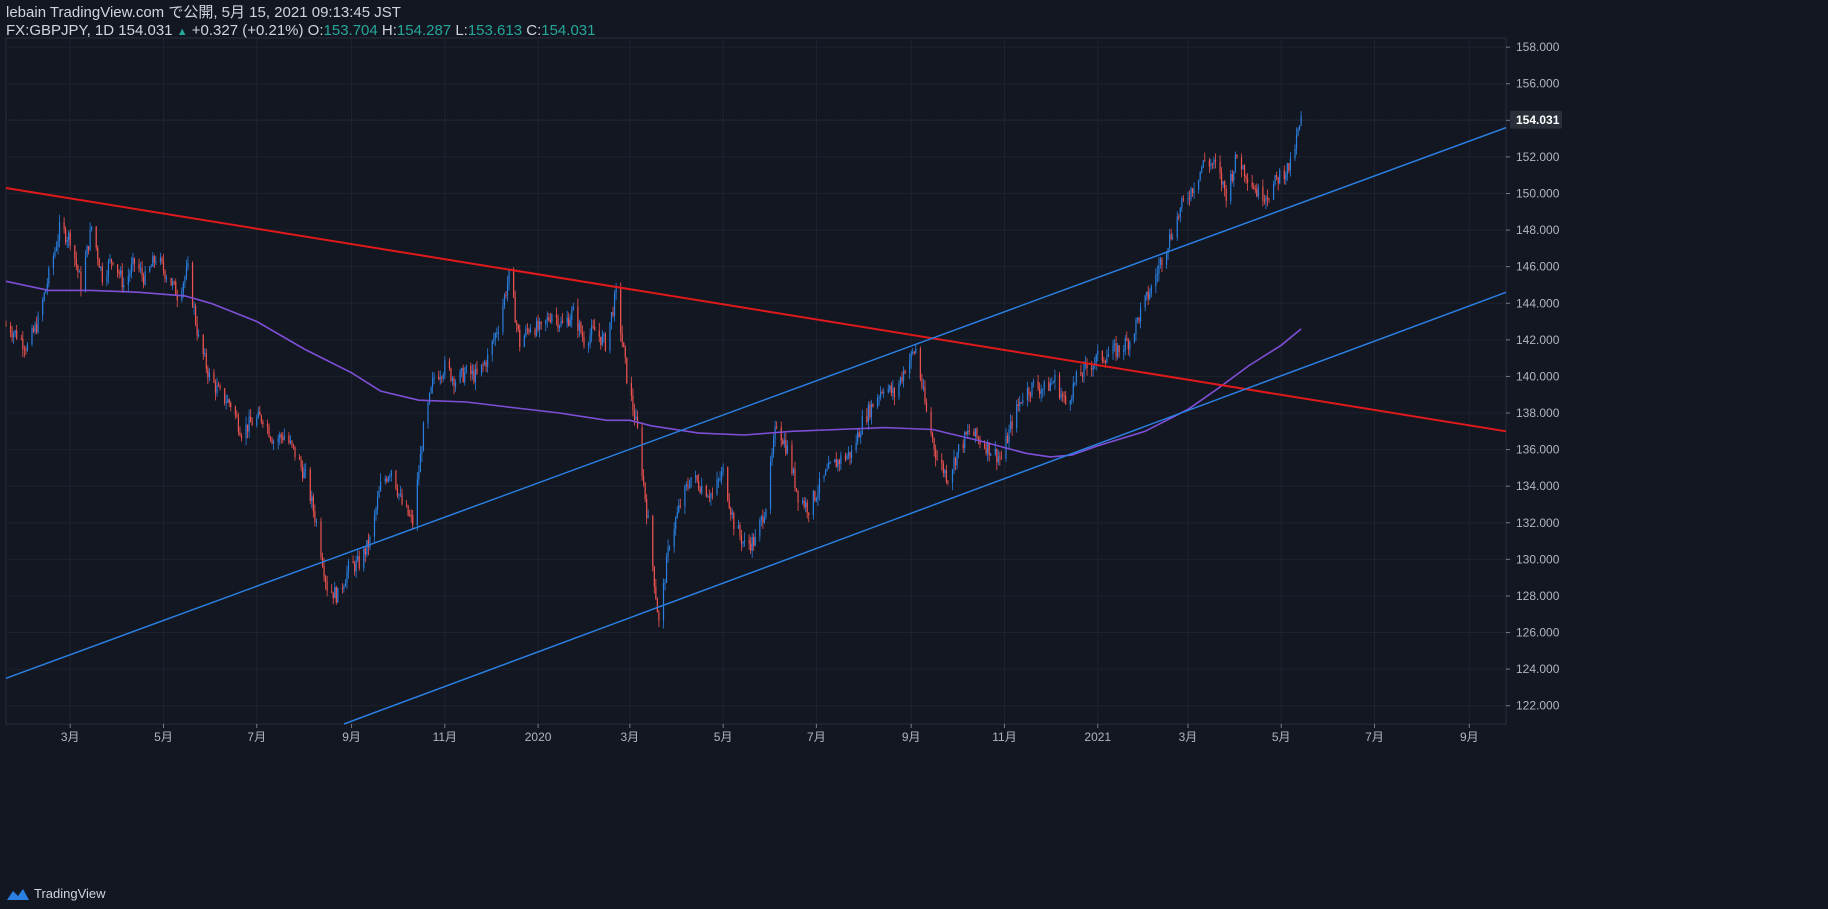 This screenshot has height=909, width=1828. What do you see at coordinates (1538, 47) in the screenshot?
I see `y-tick-label: 158.000` at bounding box center [1538, 47].